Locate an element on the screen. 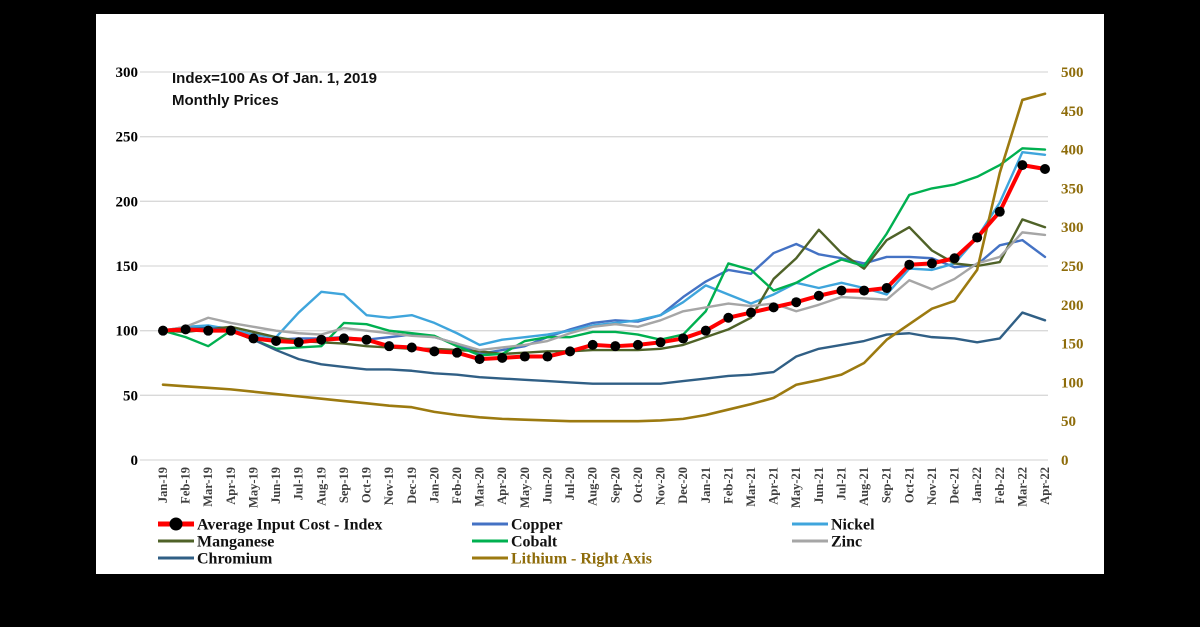 The image size is (1200, 627). legend-label-nickel: Nickel is located at coordinates (853, 525).